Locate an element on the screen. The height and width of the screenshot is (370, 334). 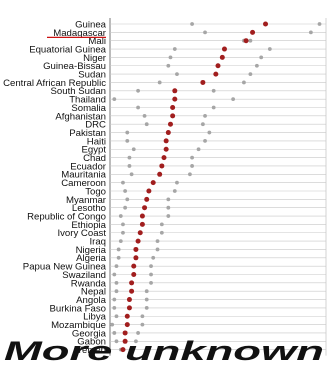
category-label: Lesotho is located at coordinates (89, 208).